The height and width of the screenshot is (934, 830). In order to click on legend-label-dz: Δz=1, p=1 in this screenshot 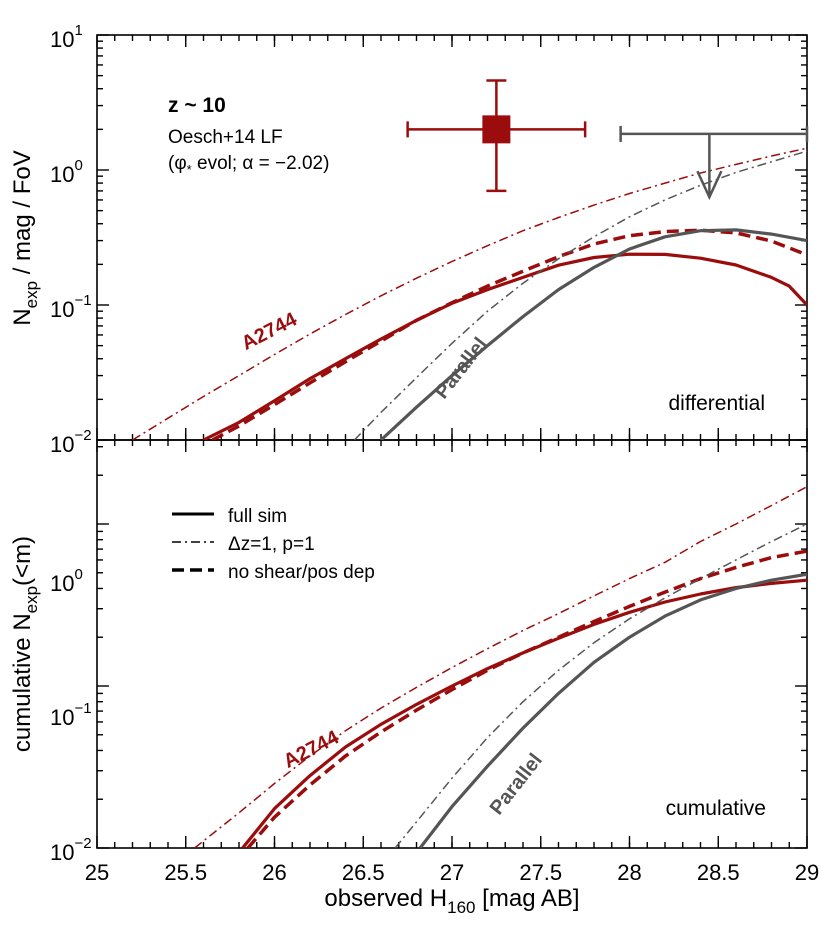, I will do `click(271, 544)`.